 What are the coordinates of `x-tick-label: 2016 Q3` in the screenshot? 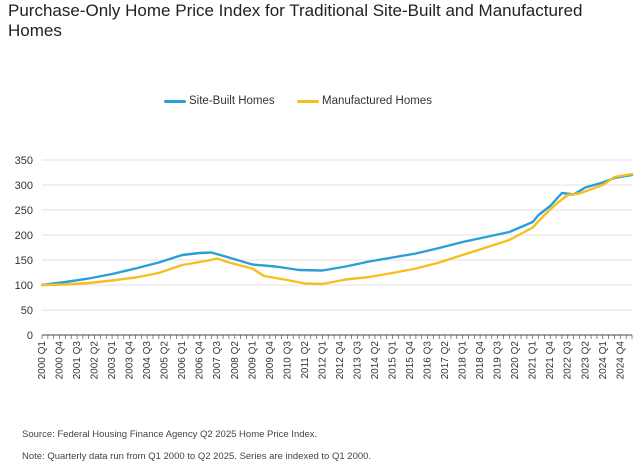 It's located at (428, 360).